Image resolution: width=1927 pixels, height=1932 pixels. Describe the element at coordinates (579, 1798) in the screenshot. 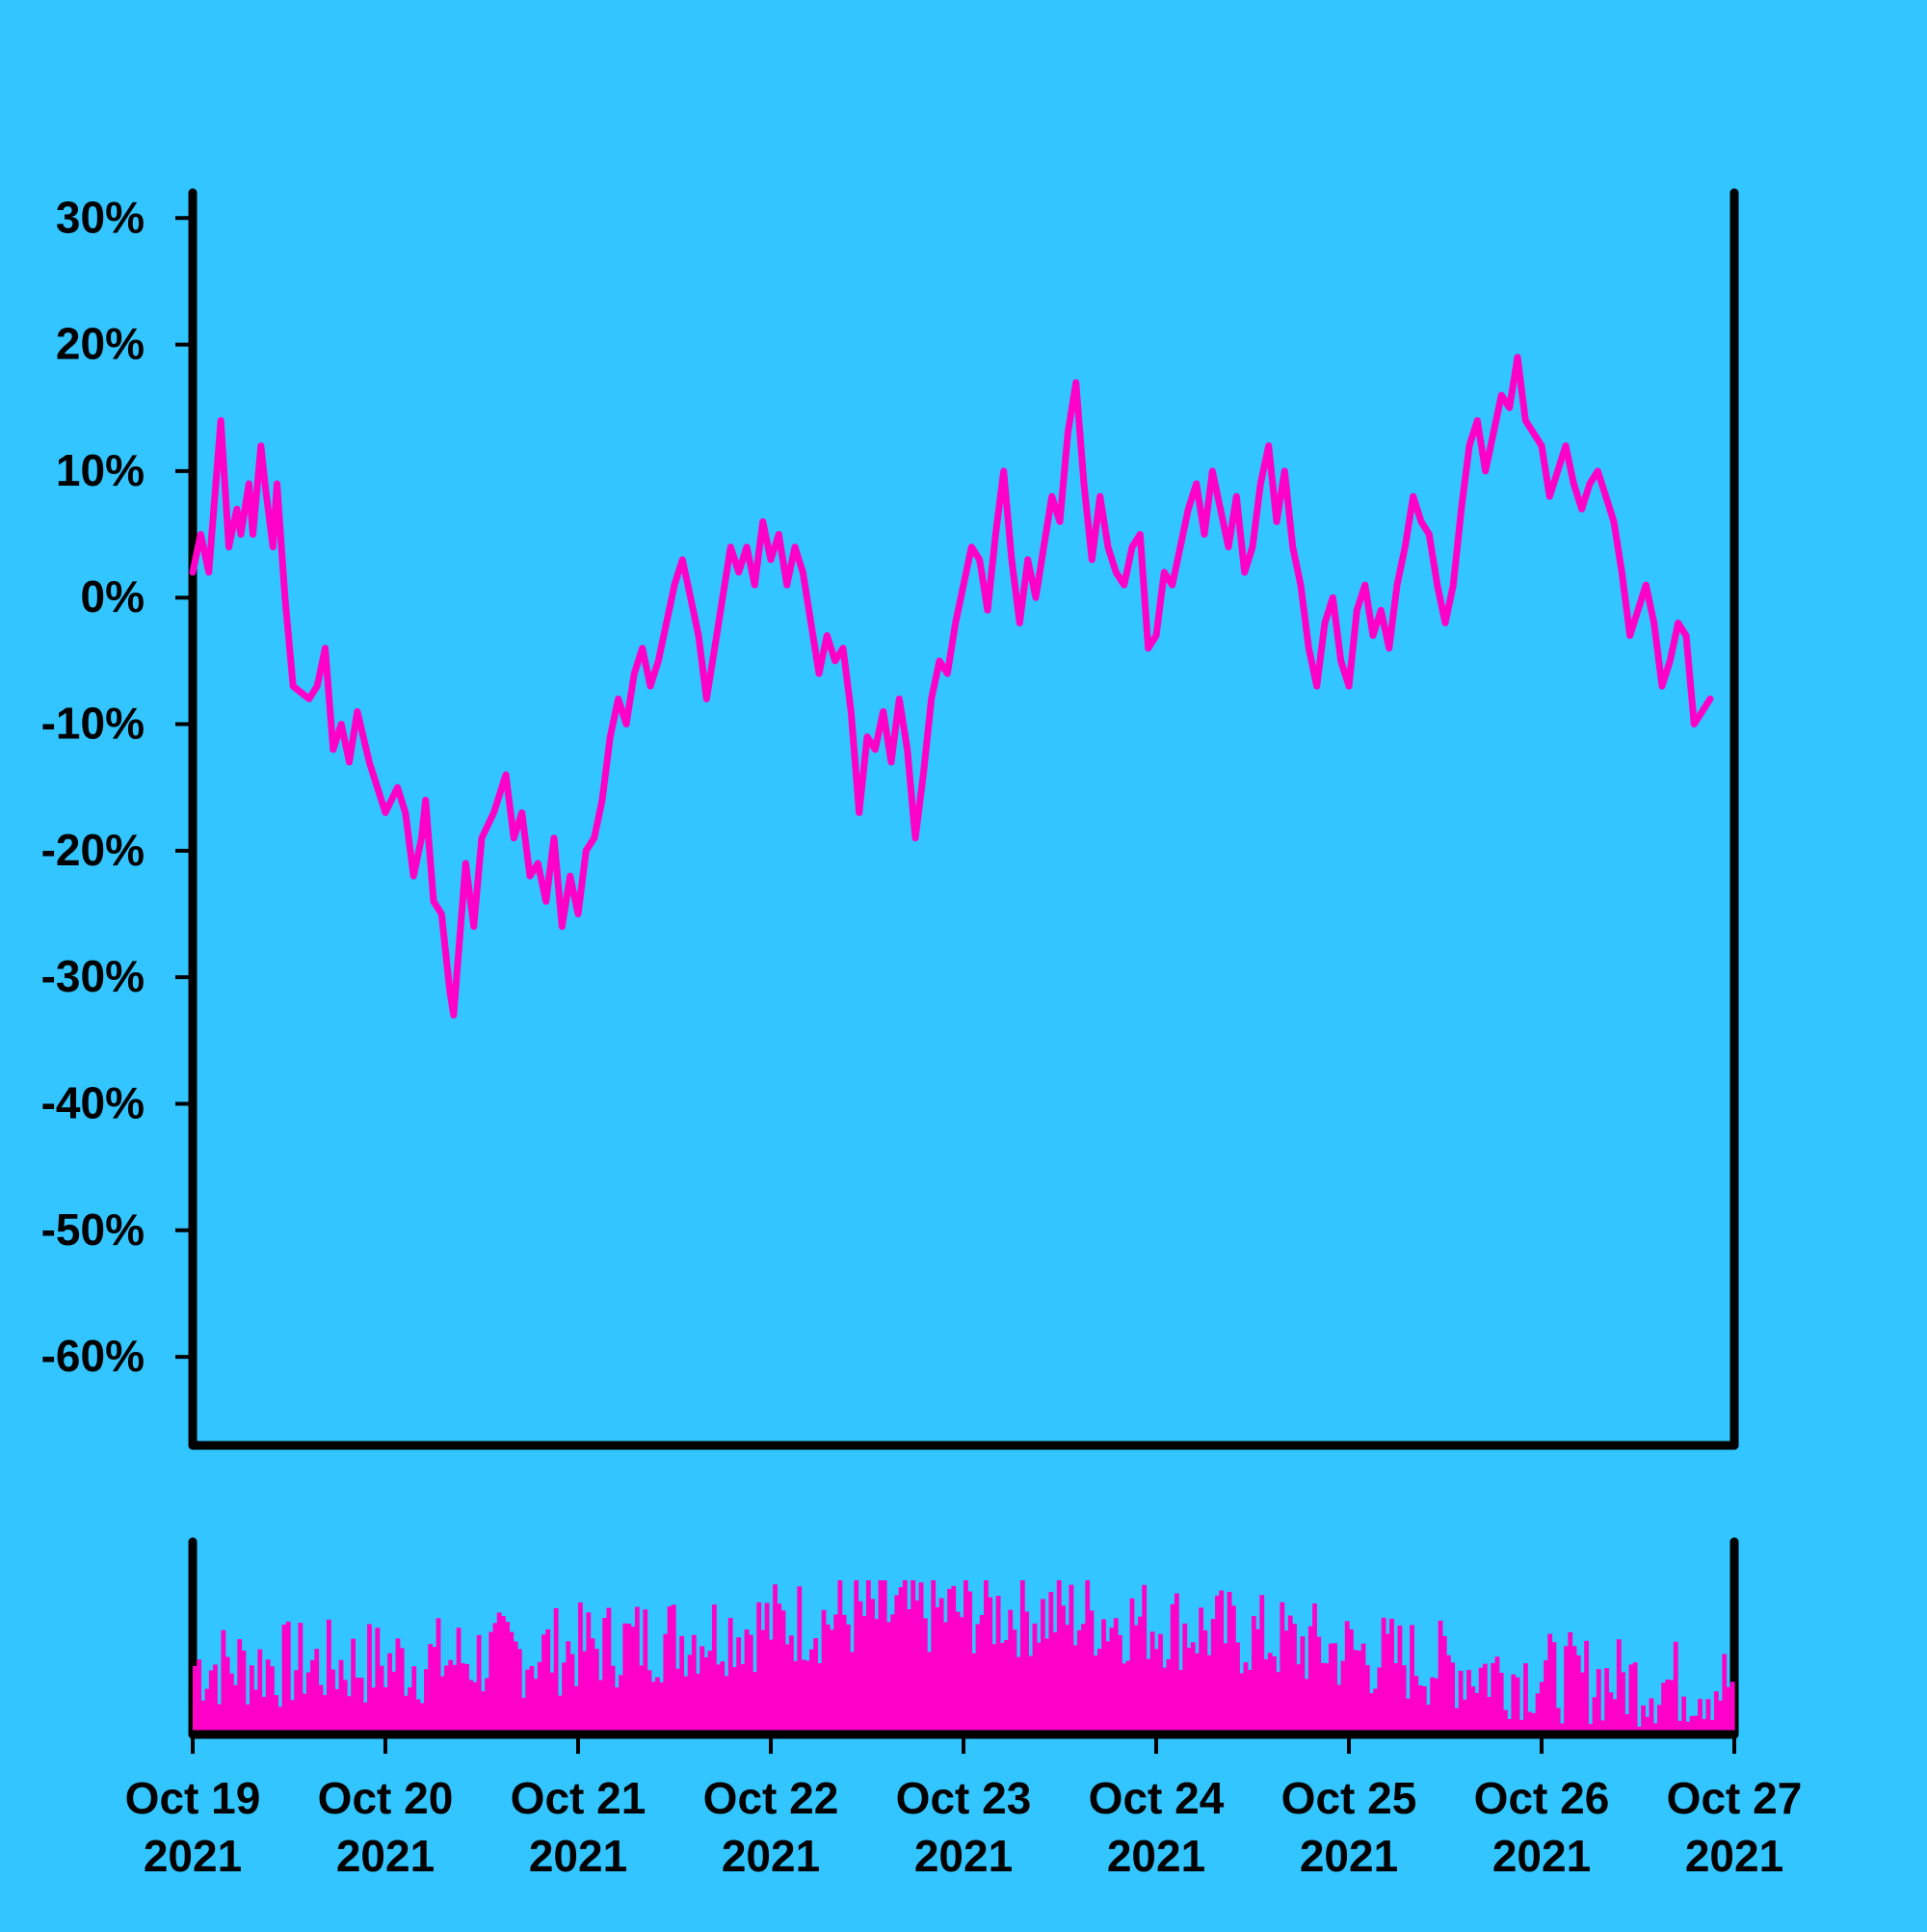

I see `x-tick-label-line1: Oct 21` at that location.